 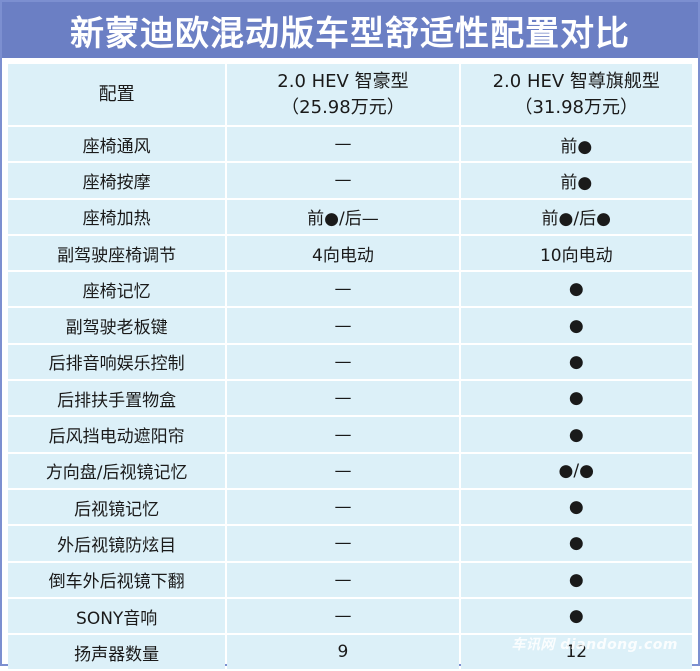 I want to click on trim-b-cell: 10向电动, so click(x=576, y=253).